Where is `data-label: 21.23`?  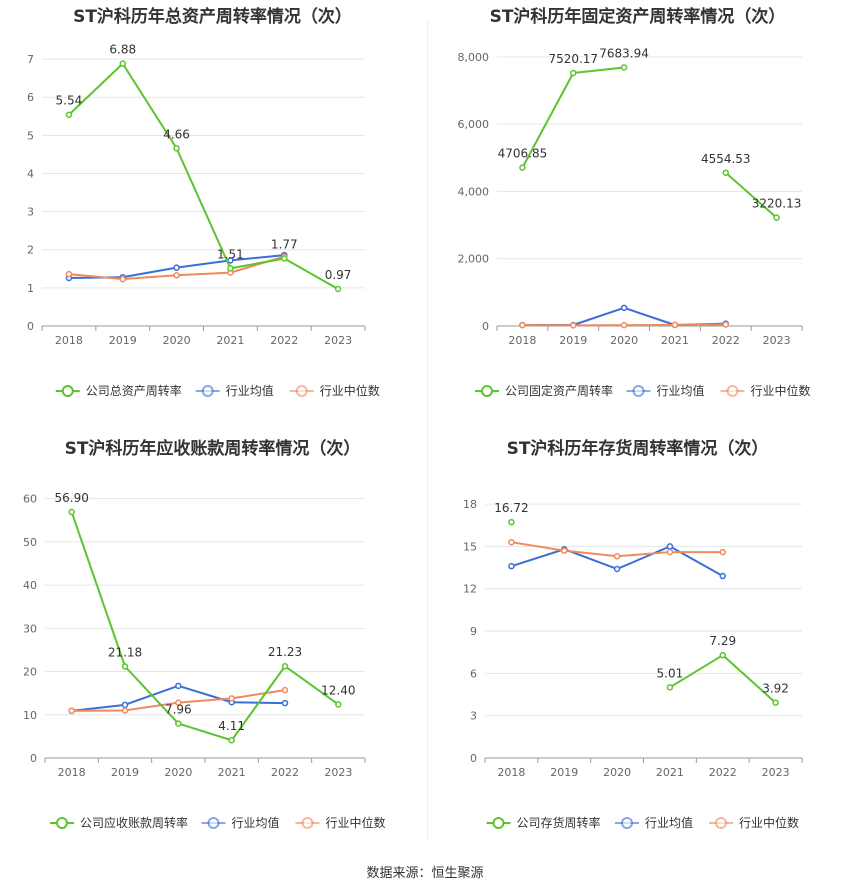
data-label: 21.23 is located at coordinates (285, 652).